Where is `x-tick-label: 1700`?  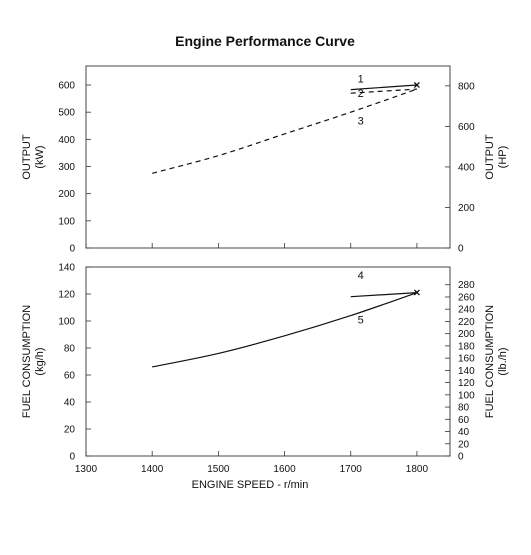
x-tick-label: 1700 is located at coordinates (351, 469).